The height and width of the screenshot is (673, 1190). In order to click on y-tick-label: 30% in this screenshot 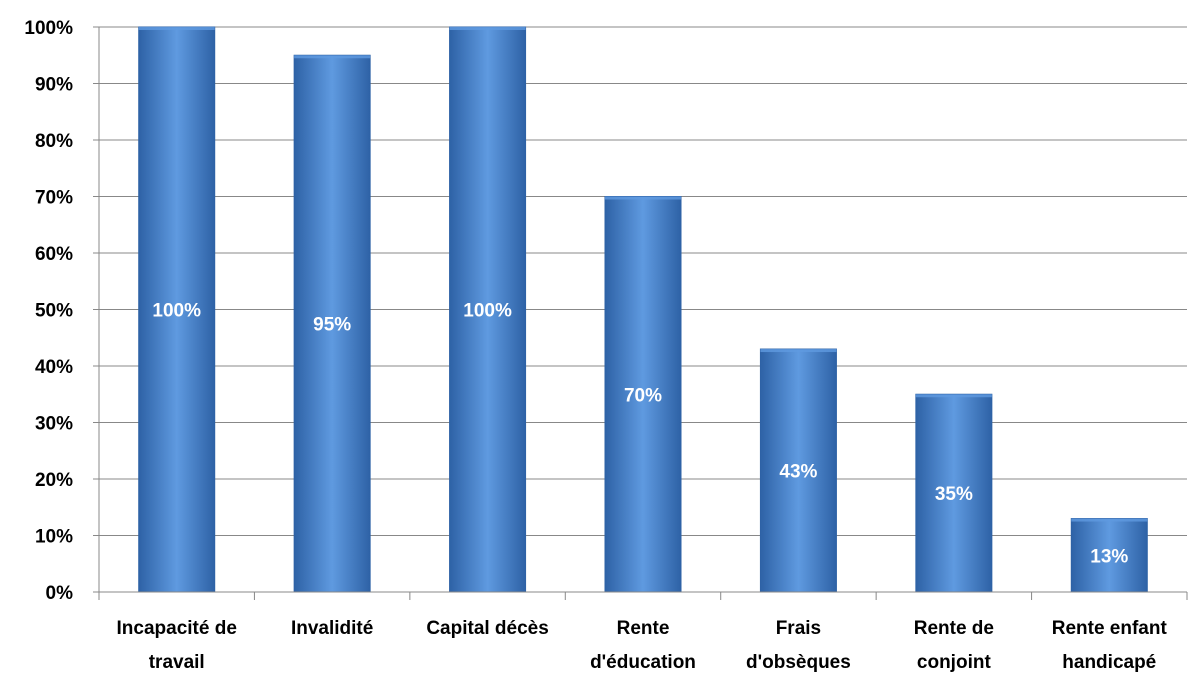, I will do `click(54, 424)`.